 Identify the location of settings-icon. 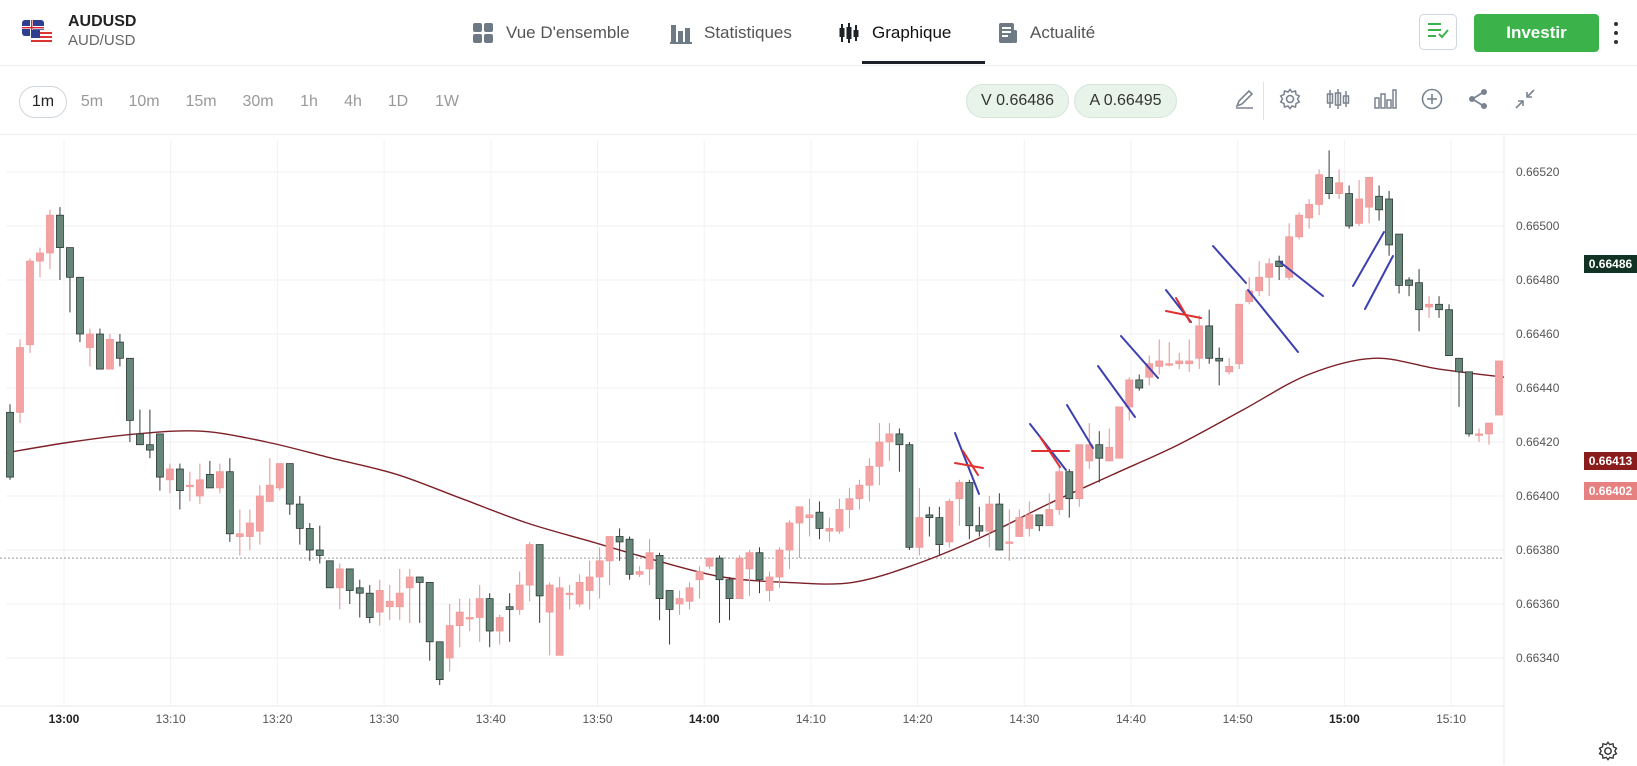
(1290, 101).